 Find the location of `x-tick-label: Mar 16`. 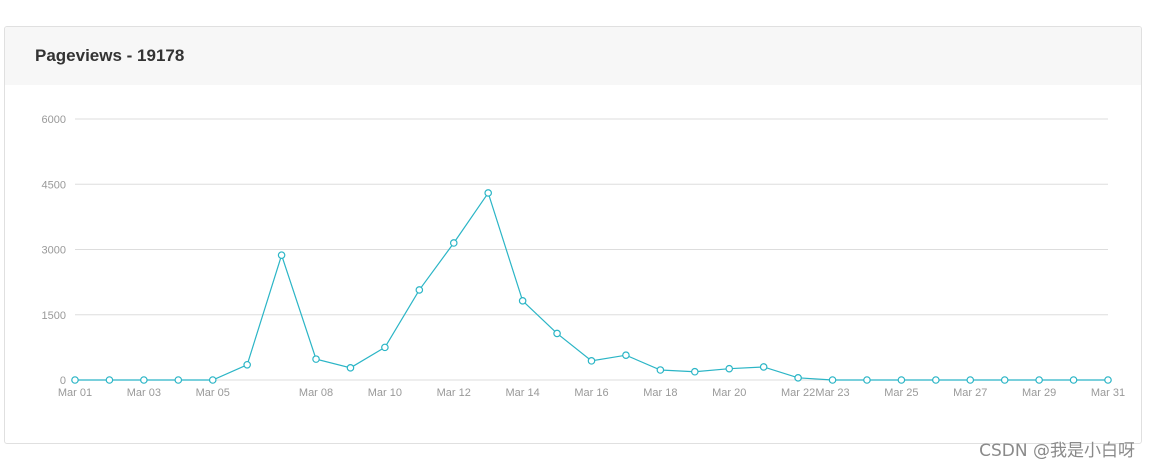

x-tick-label: Mar 16 is located at coordinates (591, 393).